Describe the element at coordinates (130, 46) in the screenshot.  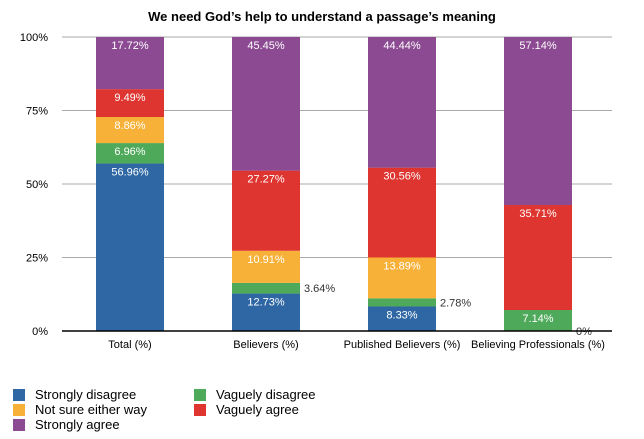
I see `data-label: 17.72%` at that location.